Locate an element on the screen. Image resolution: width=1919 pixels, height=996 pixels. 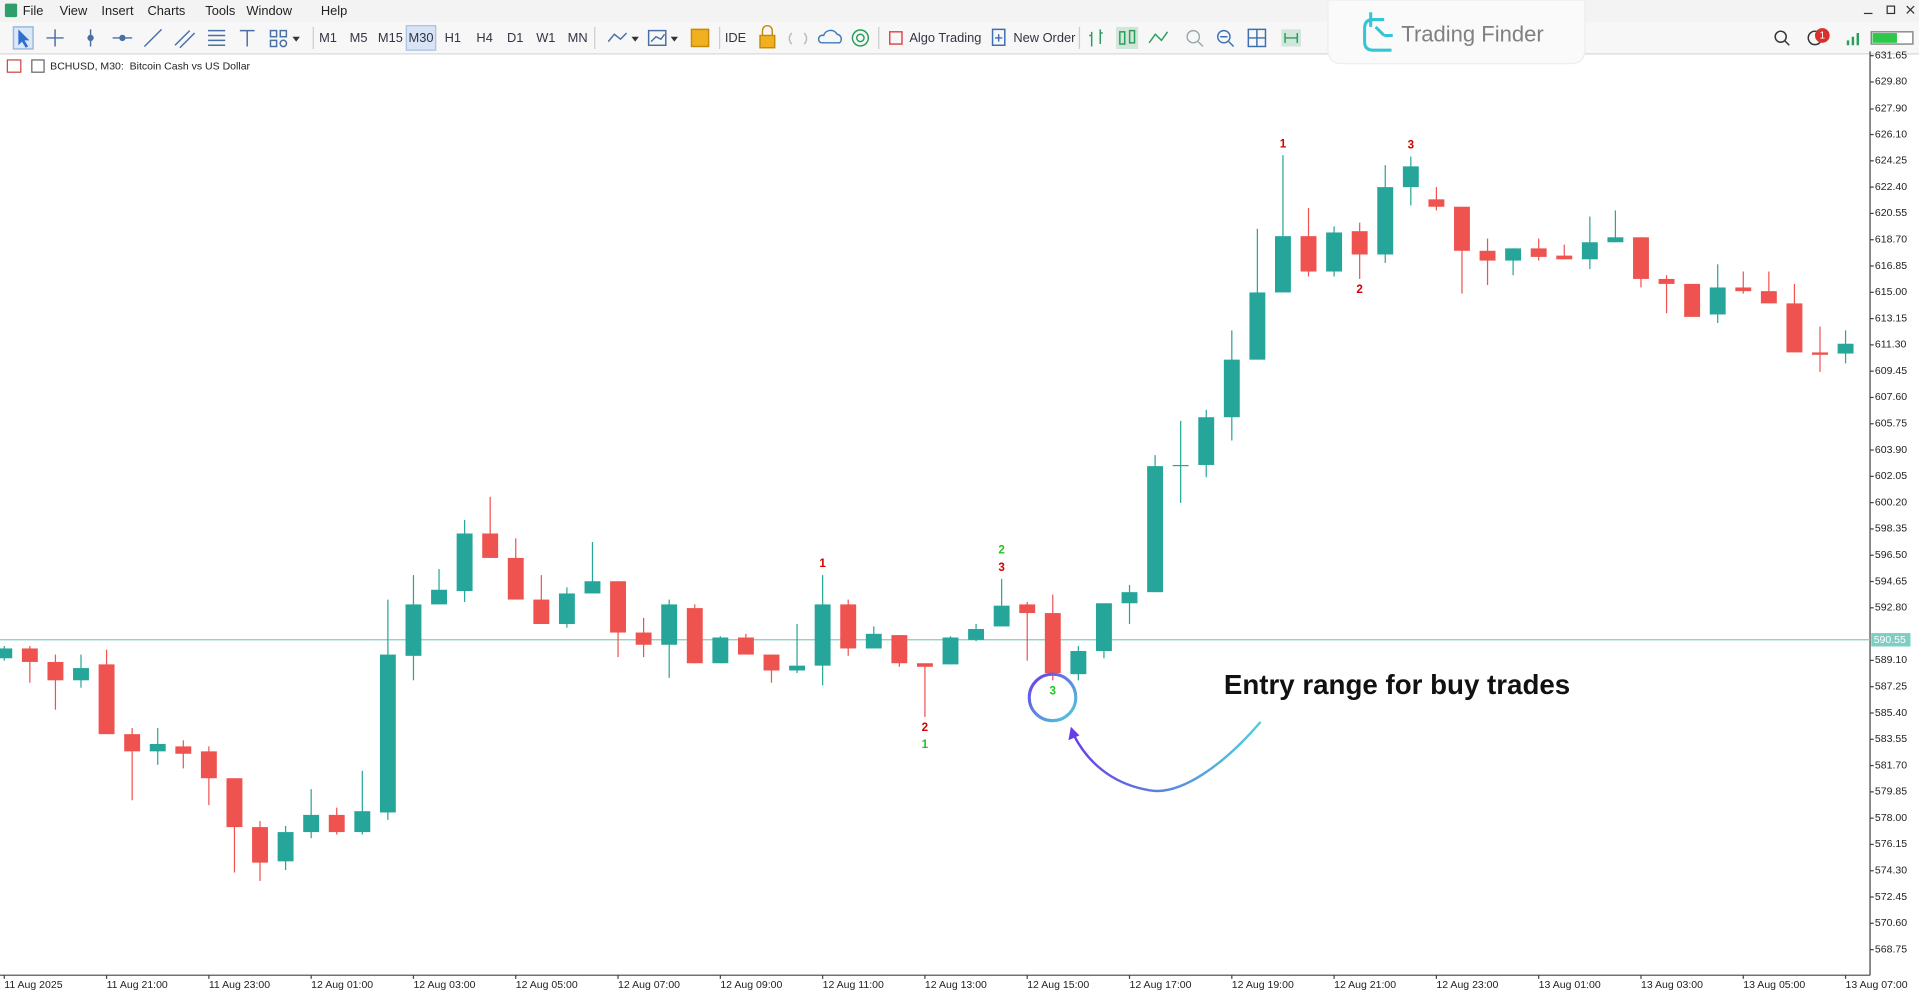
x-tick-label: 12 Aug 05:00 is located at coordinates (547, 985).